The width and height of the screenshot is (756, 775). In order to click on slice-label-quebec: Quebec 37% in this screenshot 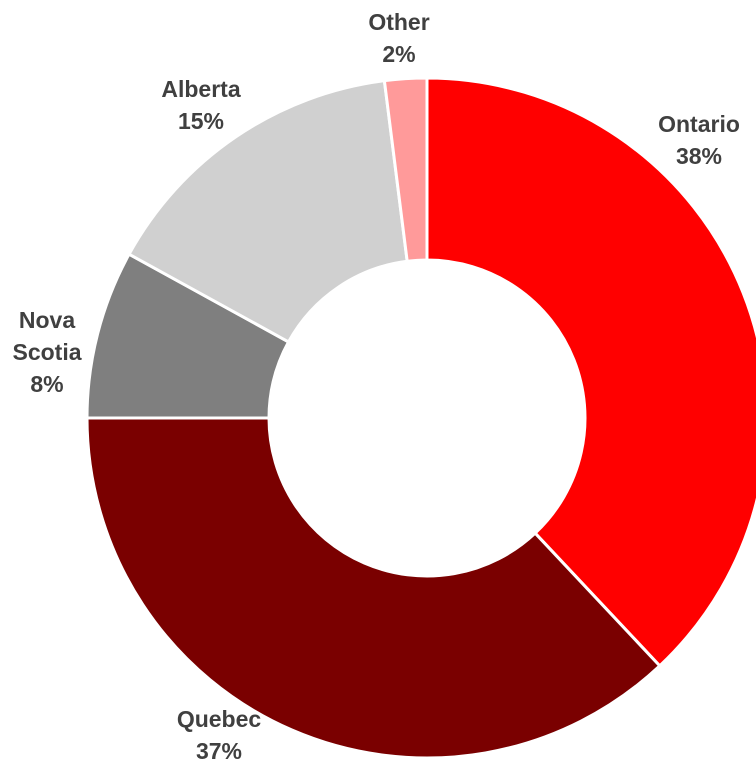, I will do `click(219, 735)`.